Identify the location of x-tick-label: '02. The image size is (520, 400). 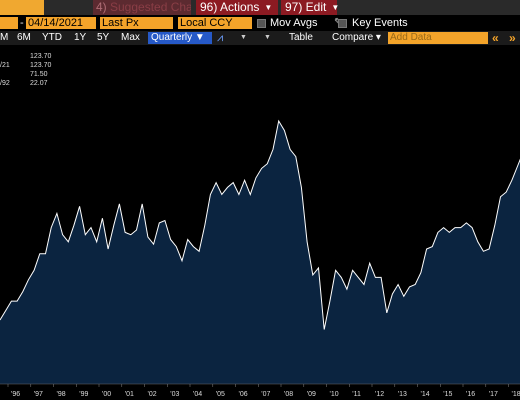
(152, 394).